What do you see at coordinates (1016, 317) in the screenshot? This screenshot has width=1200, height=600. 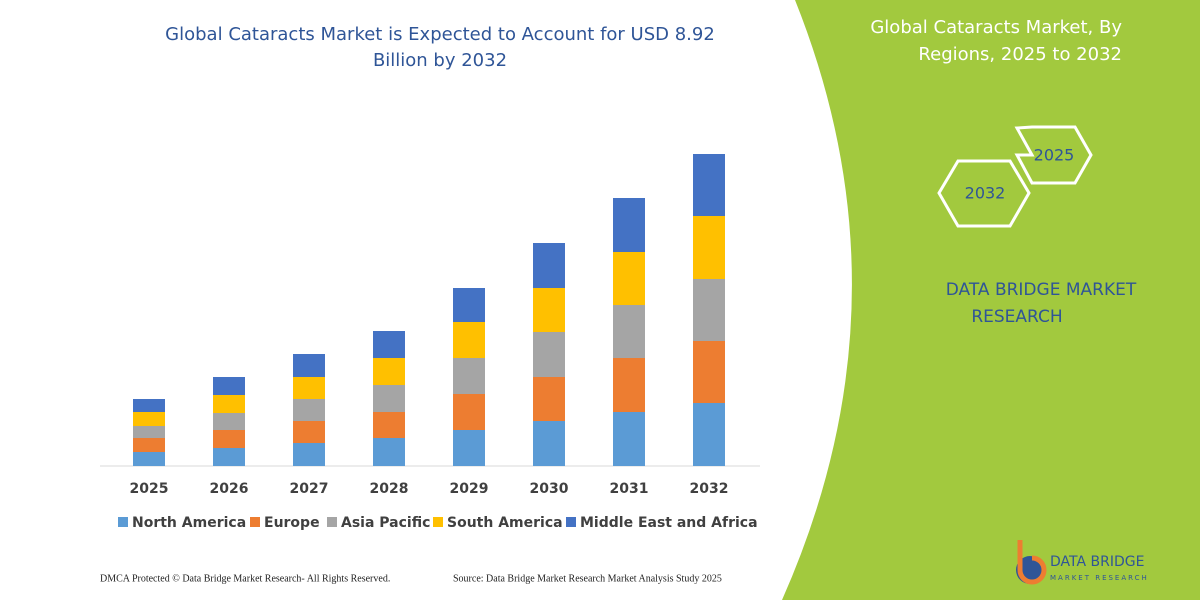 I see `brand-text: RESEARCH` at bounding box center [1016, 317].